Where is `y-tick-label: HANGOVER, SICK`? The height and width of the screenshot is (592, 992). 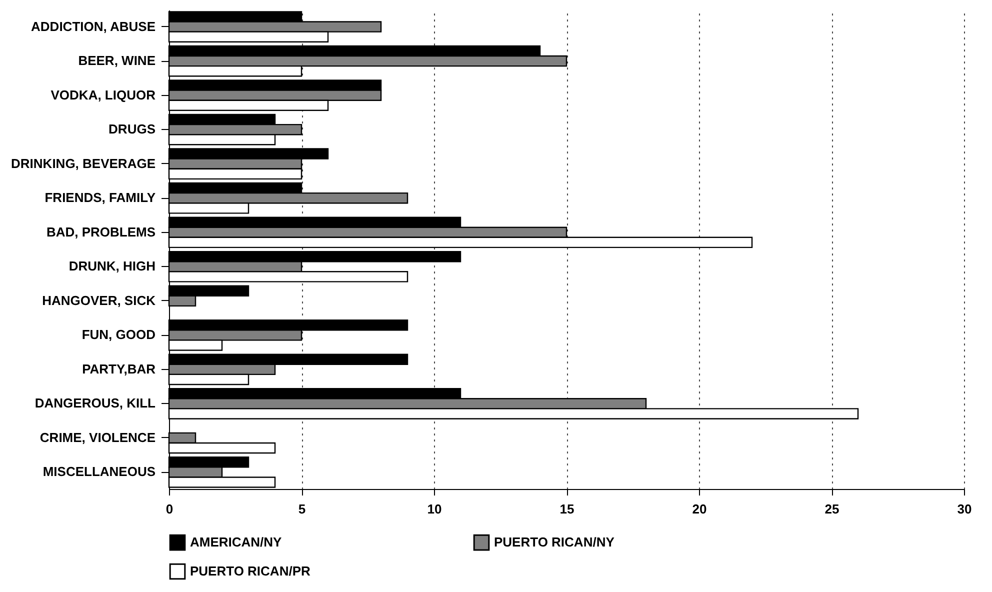
y-tick-label: HANGOVER, SICK is located at coordinates (99, 300).